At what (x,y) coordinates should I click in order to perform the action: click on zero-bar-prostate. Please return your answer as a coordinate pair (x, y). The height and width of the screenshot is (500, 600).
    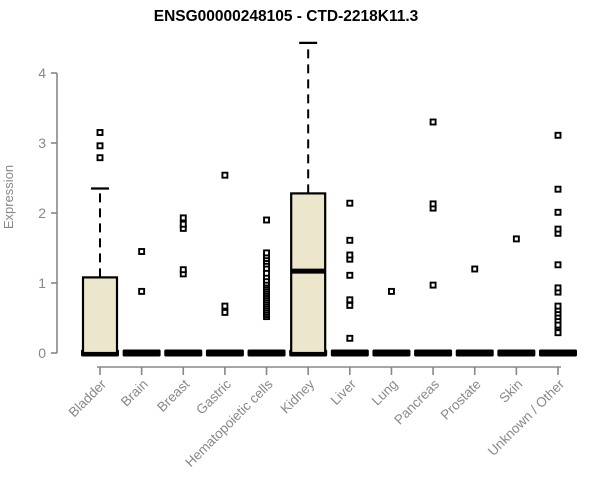
    Looking at the image, I should click on (474, 353).